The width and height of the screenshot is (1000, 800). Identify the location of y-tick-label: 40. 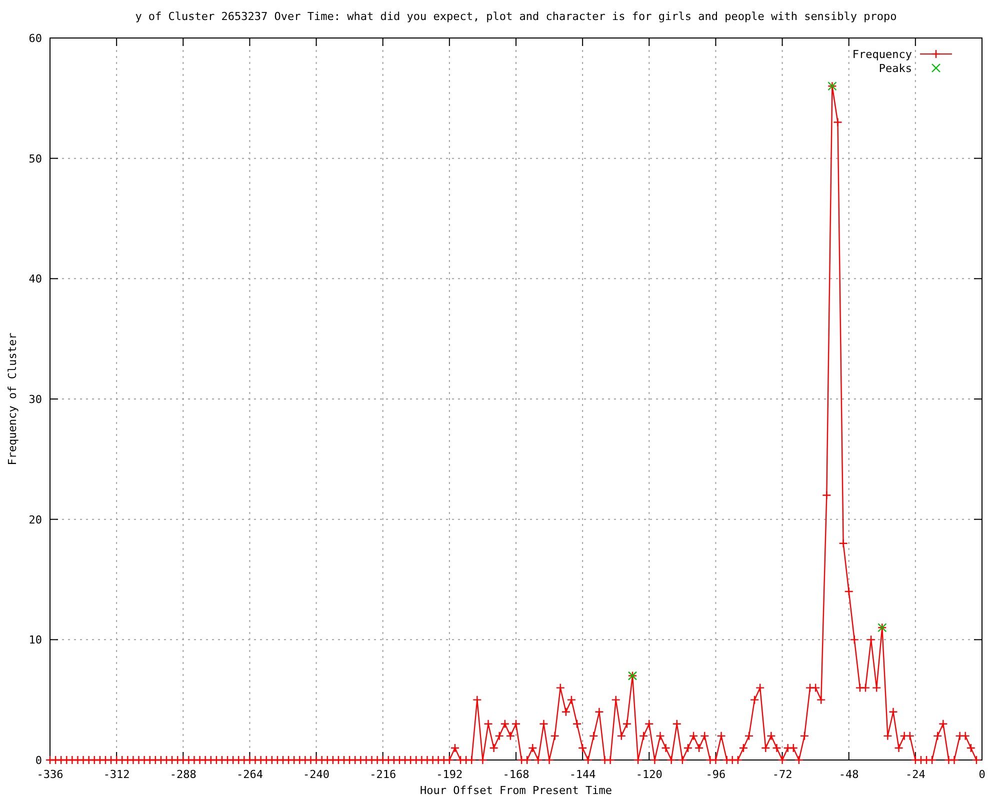
(35, 279).